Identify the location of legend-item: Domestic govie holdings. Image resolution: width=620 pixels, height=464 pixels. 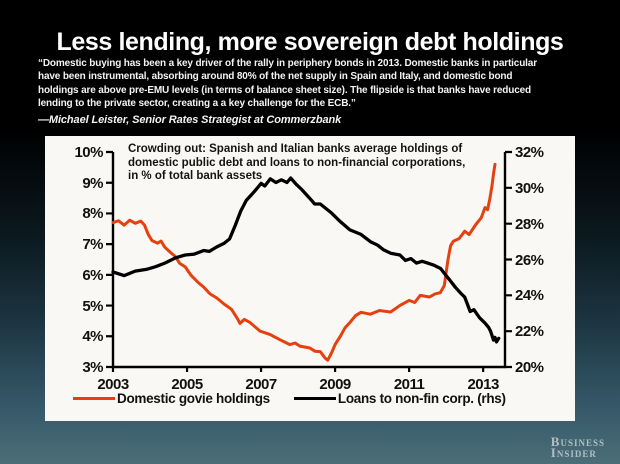
(171, 398).